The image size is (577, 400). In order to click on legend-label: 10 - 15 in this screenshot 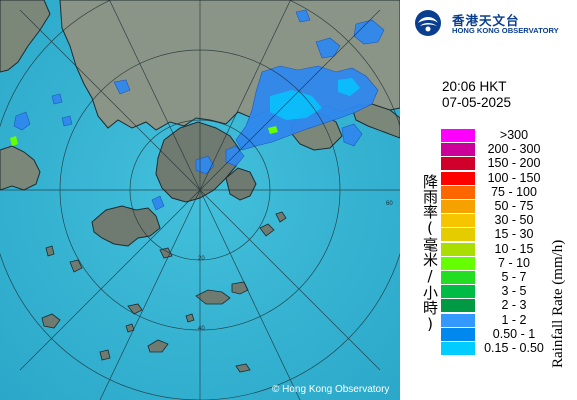, I will do `click(514, 248)`.